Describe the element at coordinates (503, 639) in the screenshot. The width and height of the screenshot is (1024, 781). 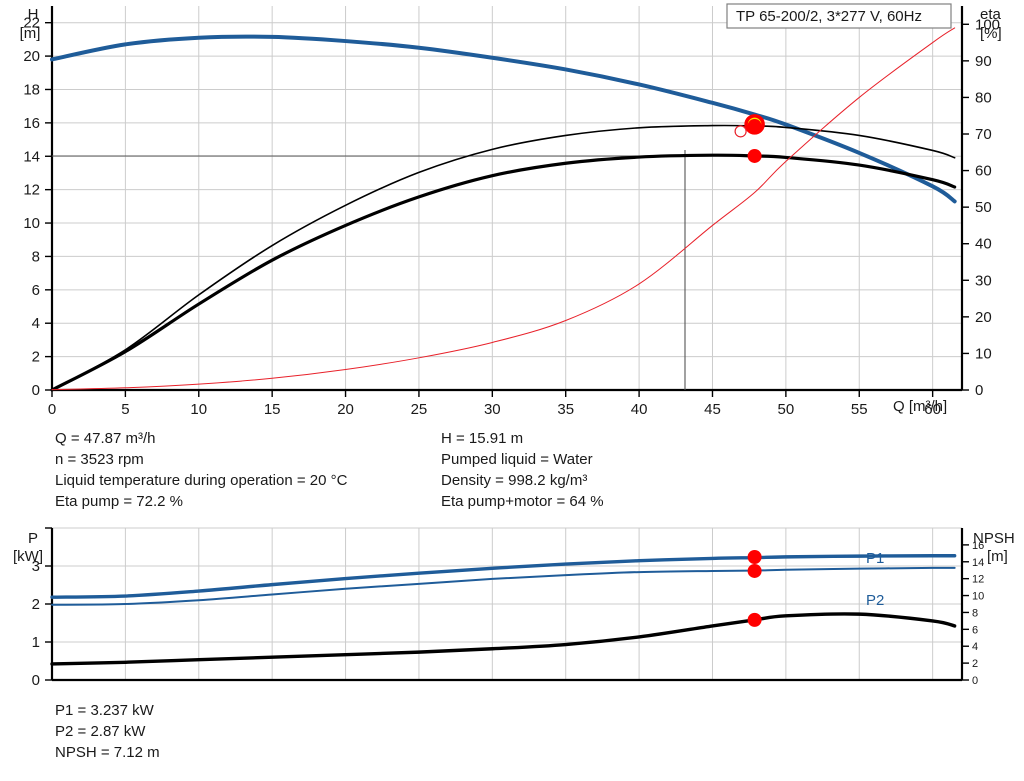
I see `curve-npsh` at that location.